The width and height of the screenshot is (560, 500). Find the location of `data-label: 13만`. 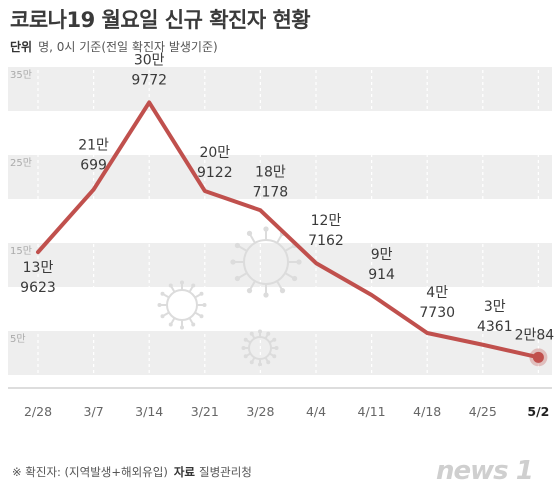

data-label: 13만 is located at coordinates (38, 268).